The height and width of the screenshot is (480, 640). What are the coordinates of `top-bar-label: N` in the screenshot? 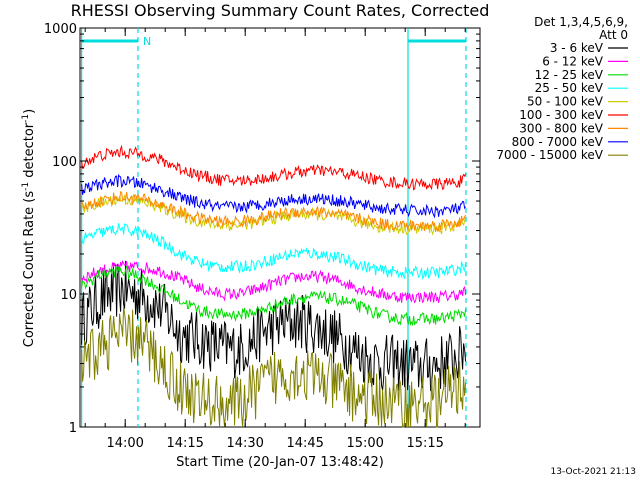 It's located at (147, 41).